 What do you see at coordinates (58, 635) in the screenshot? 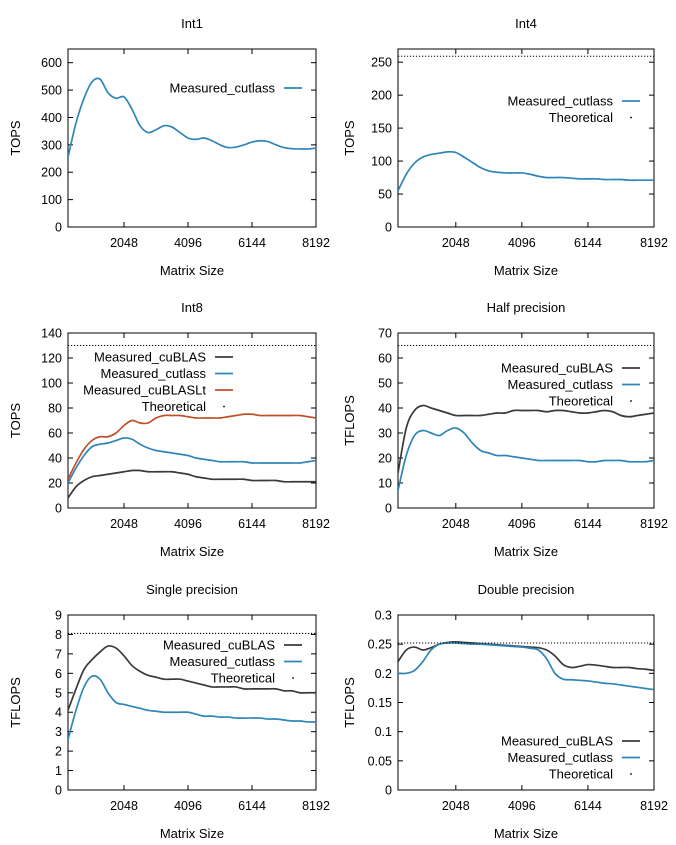
I see `y-tick-label: 8` at bounding box center [58, 635].